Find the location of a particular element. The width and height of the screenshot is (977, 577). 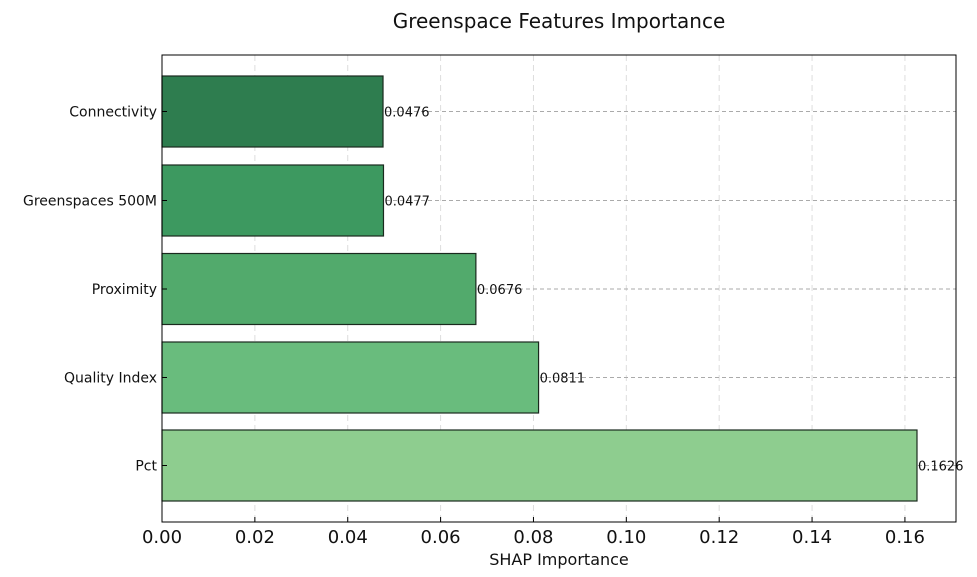

category-label: Greenspaces 500M is located at coordinates (90, 202).